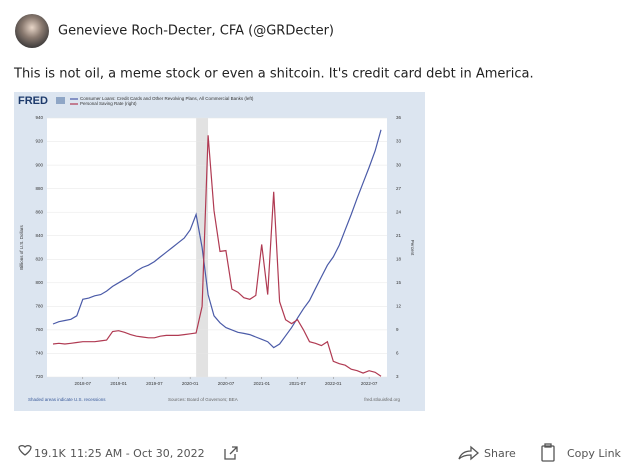  I want to click on author-name: Genevieve Roch-Decter, CFA (@GRDecter), so click(196, 31).